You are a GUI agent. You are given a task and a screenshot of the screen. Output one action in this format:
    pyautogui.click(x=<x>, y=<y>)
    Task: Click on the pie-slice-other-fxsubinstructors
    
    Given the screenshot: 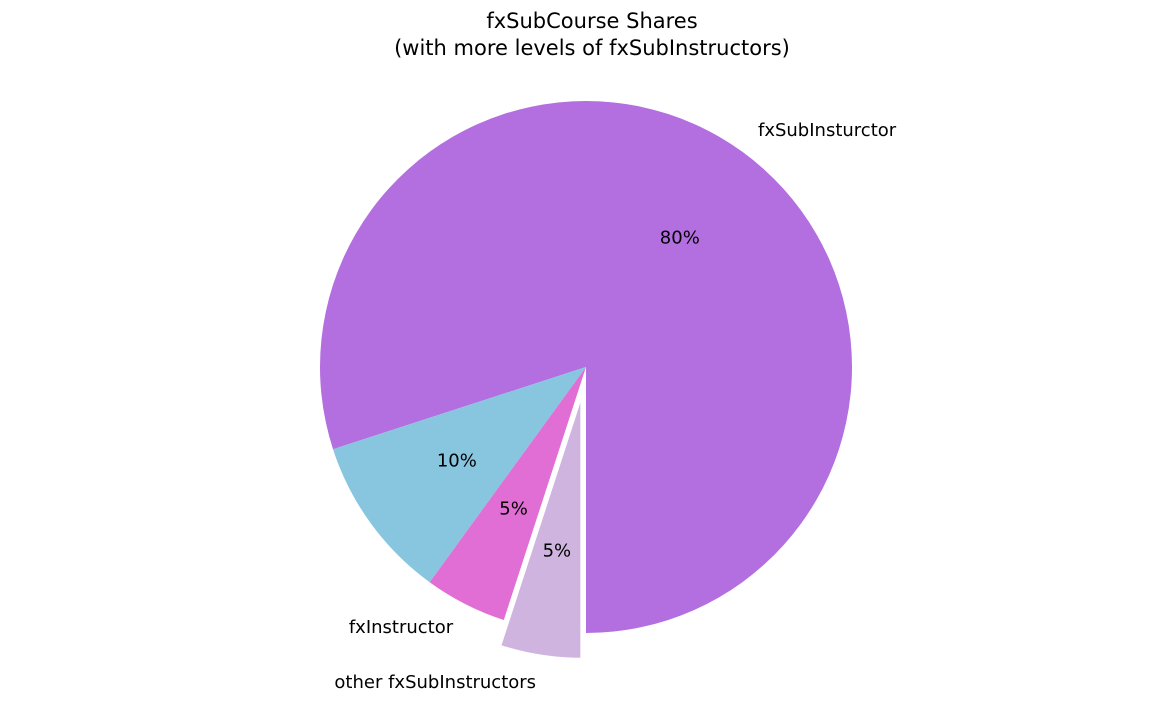 What is the action you would take?
    pyautogui.click(x=540, y=526)
    